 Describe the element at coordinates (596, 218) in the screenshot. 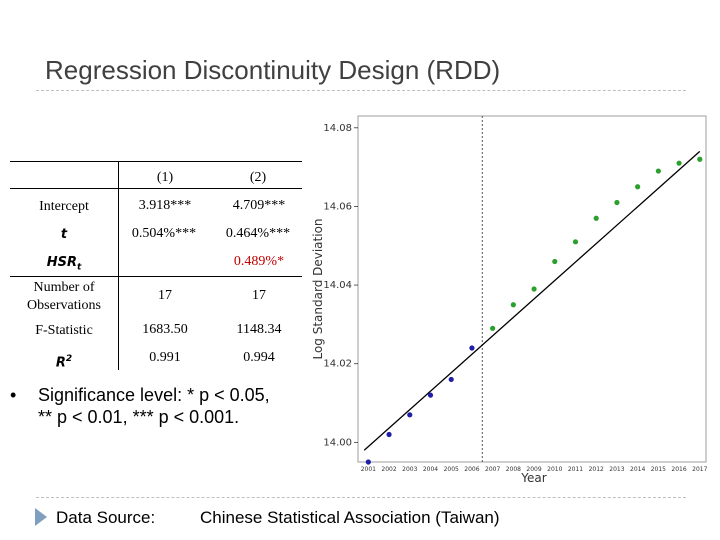

I see `data-point-post-2012` at that location.